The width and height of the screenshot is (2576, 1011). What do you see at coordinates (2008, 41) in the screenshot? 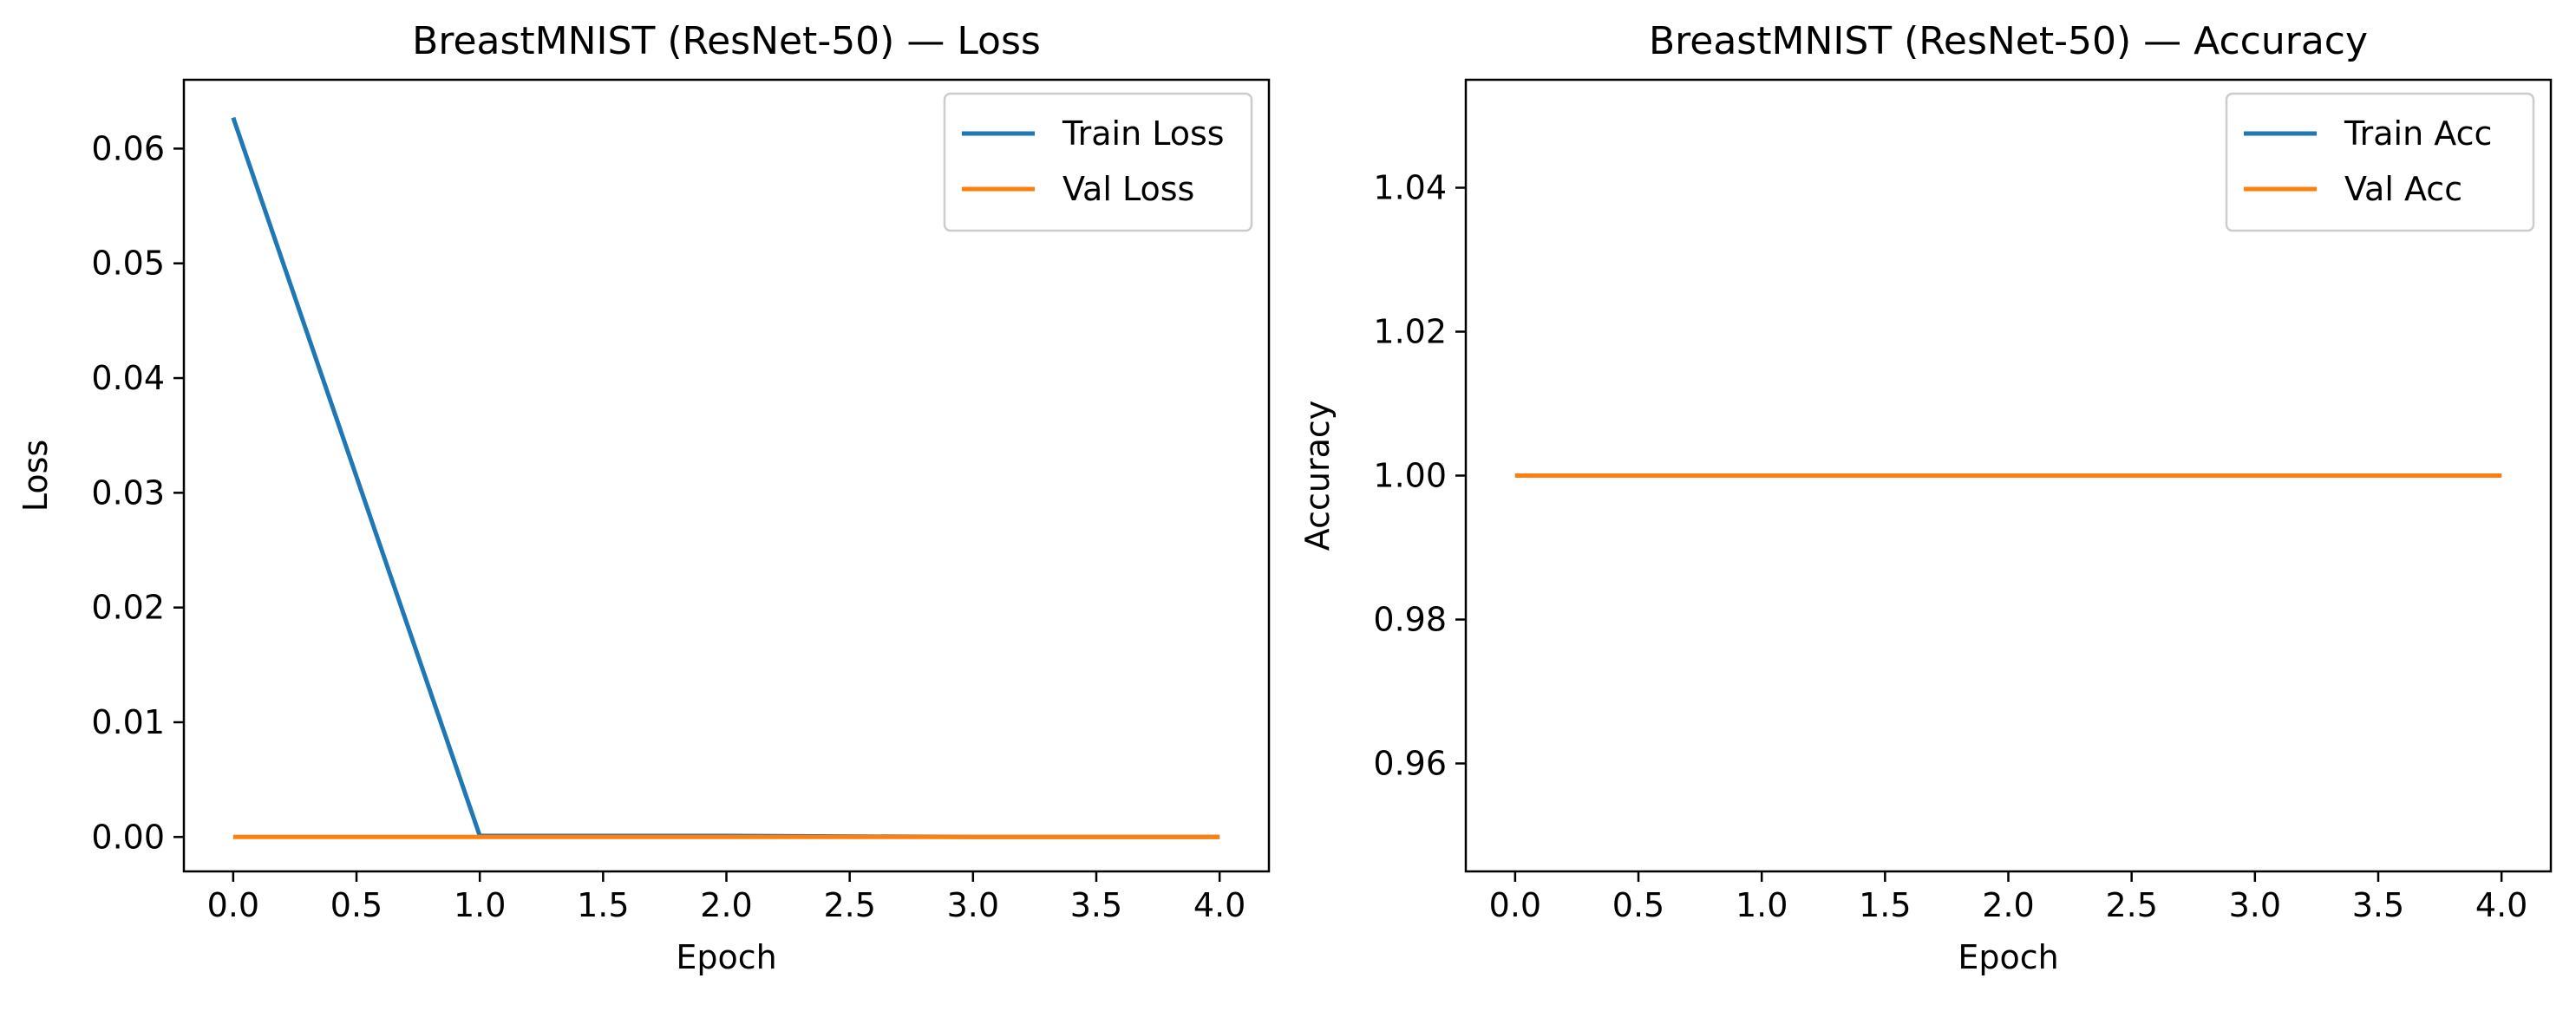
I see `chart-title: BreastMNIST (ResNet-50) — Accuracy` at bounding box center [2008, 41].